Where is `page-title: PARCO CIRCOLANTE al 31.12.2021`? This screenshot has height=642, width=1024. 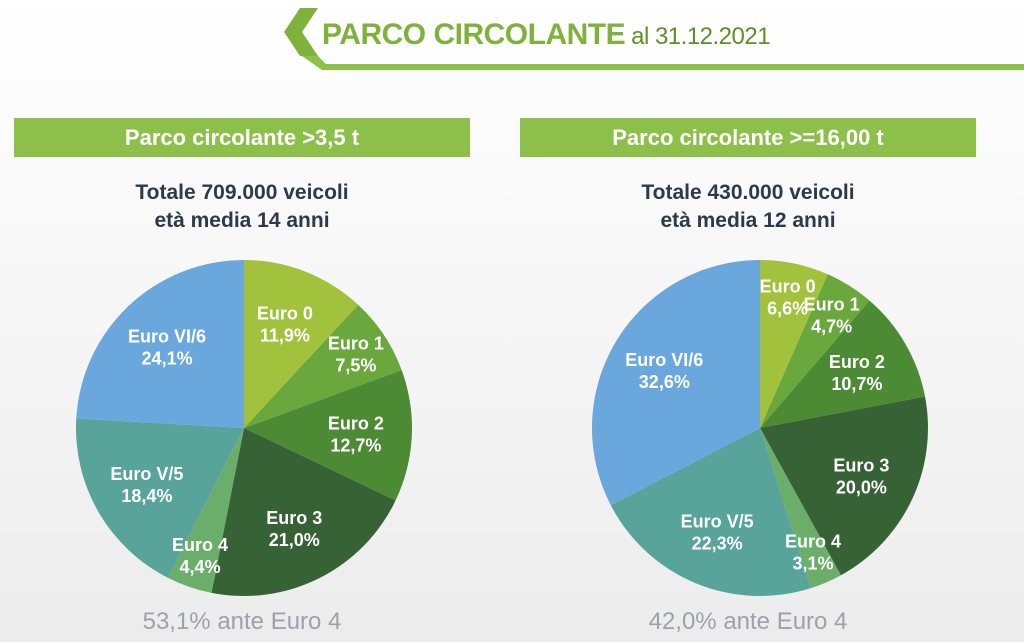 page-title: PARCO CIRCOLANTE al 31.12.2021 is located at coordinates (546, 35).